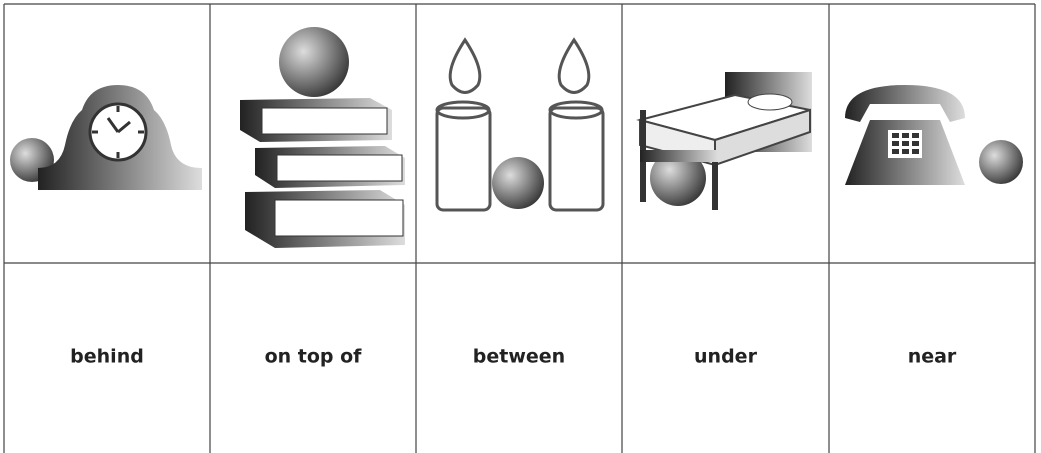 The image size is (1041, 453). I want to click on clock-icon, so click(106, 137).